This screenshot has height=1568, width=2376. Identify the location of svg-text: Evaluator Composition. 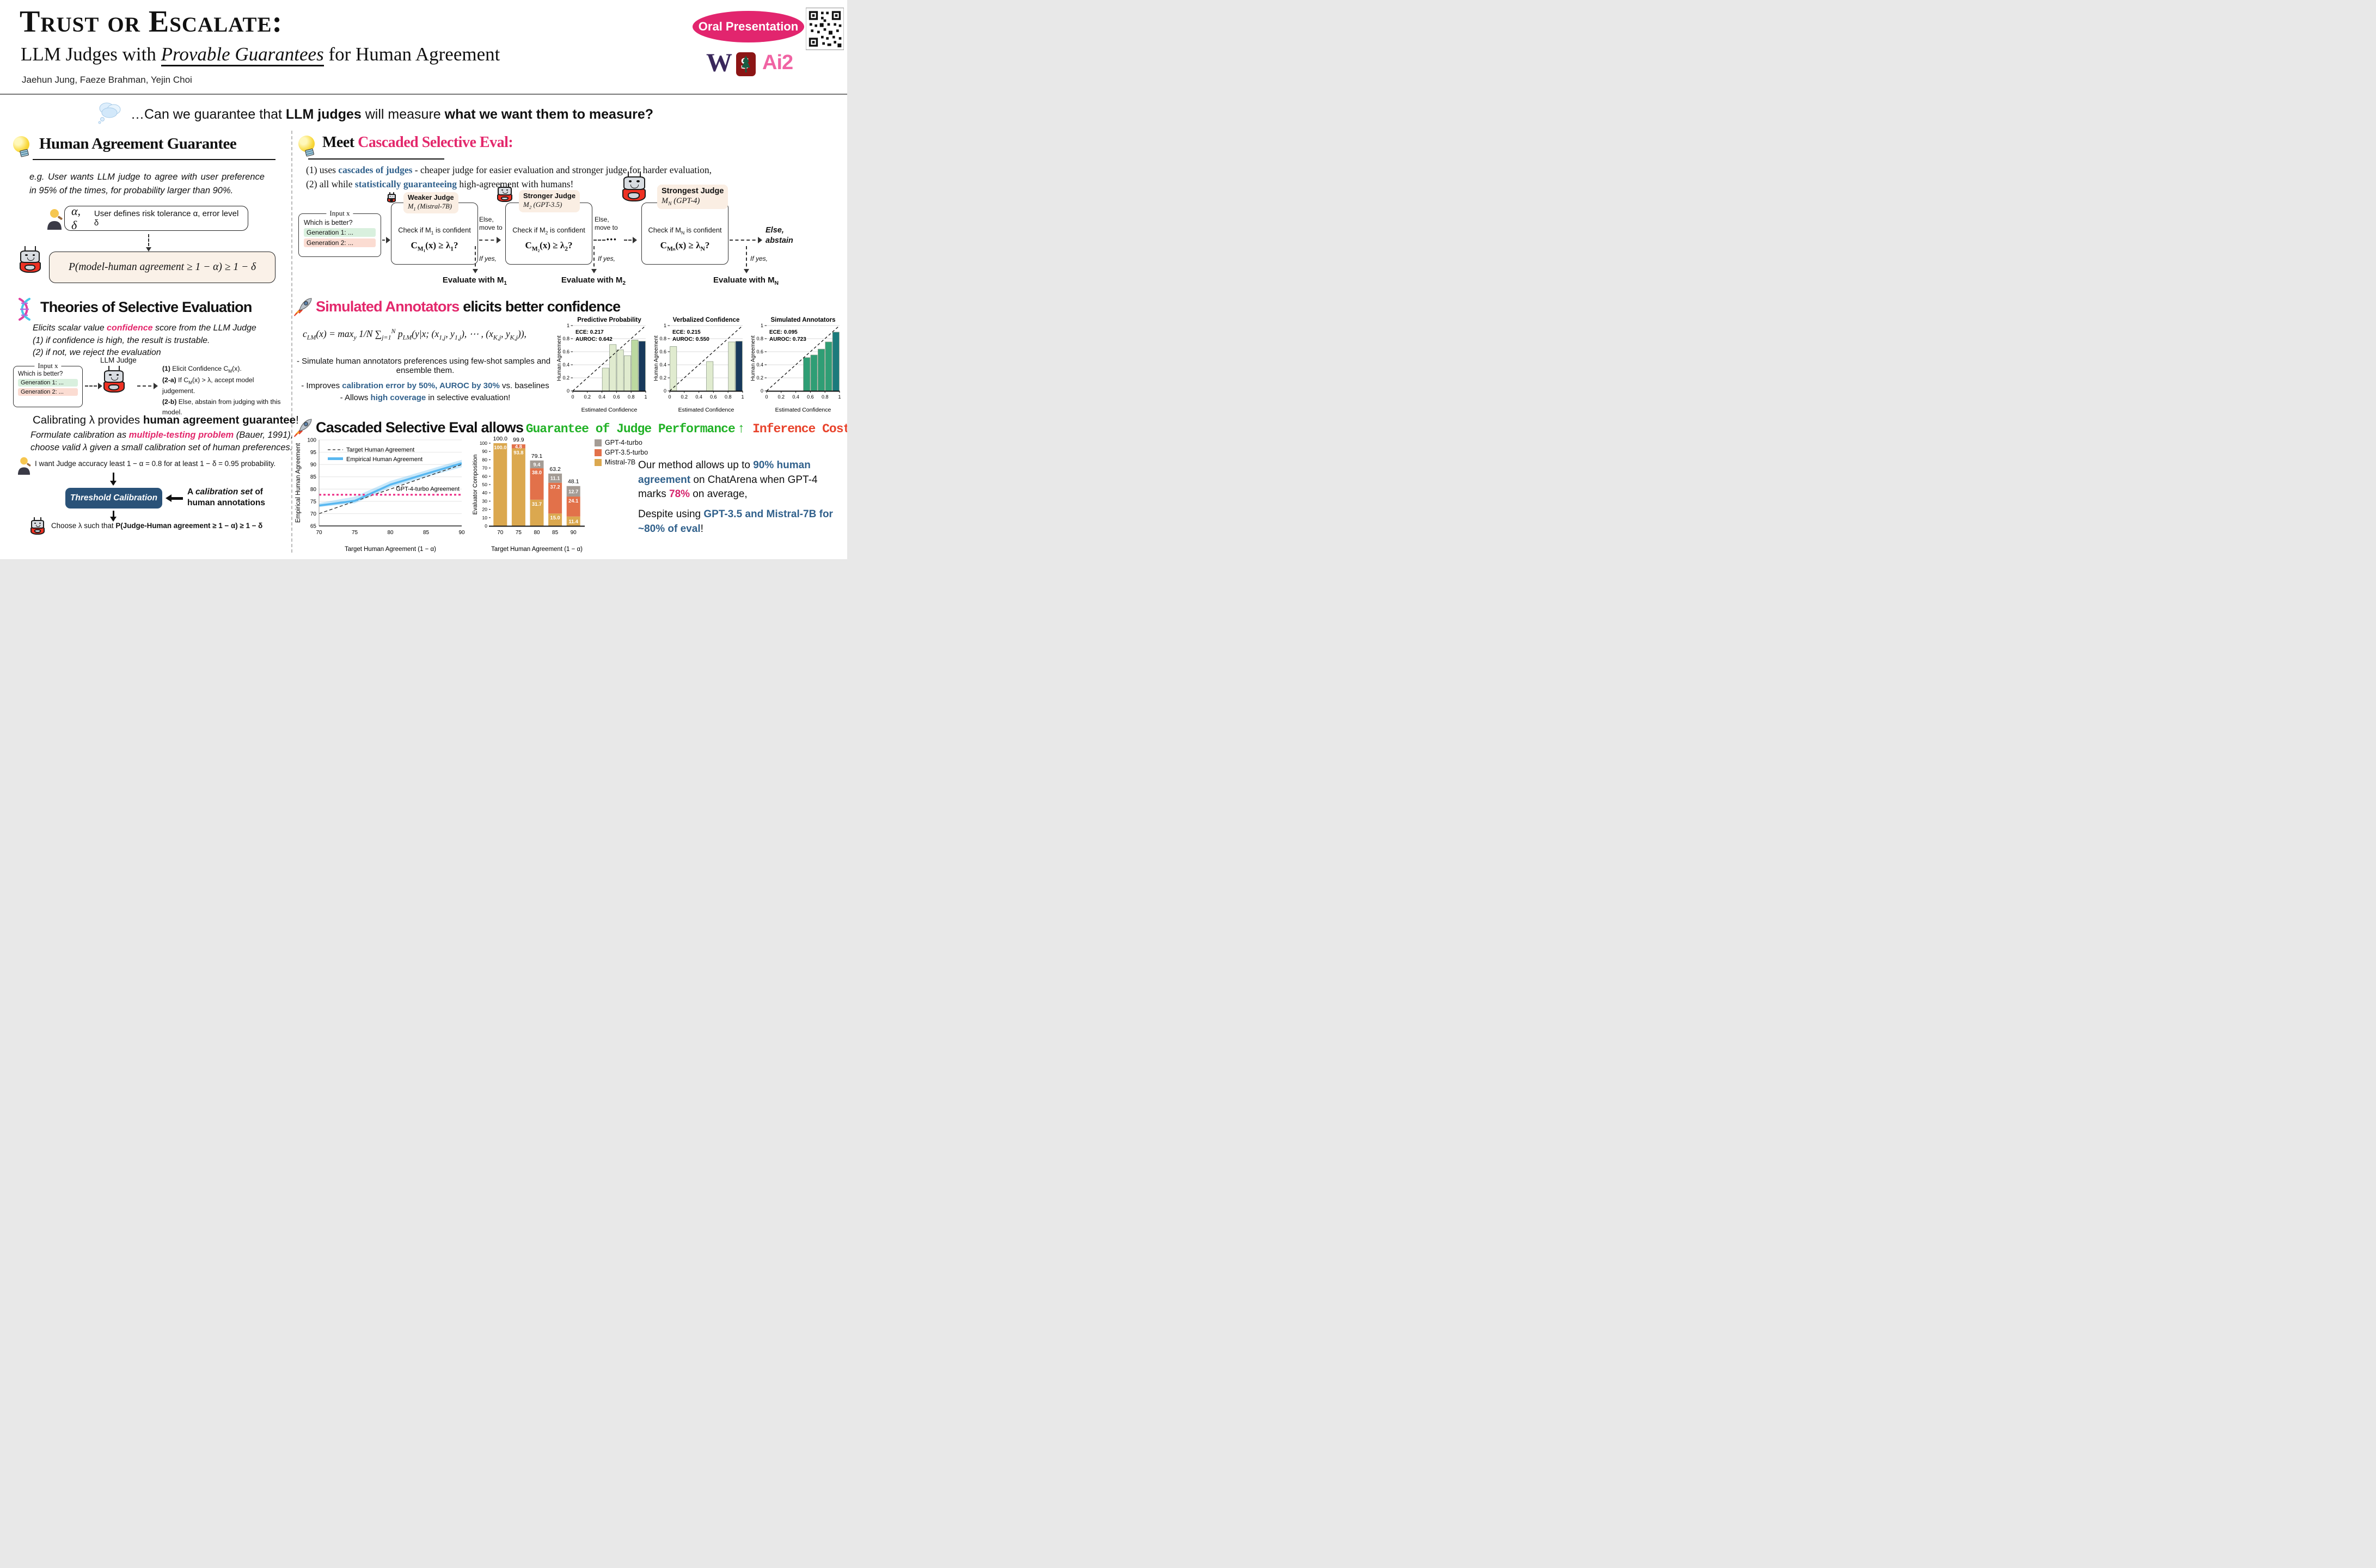
(475, 485).